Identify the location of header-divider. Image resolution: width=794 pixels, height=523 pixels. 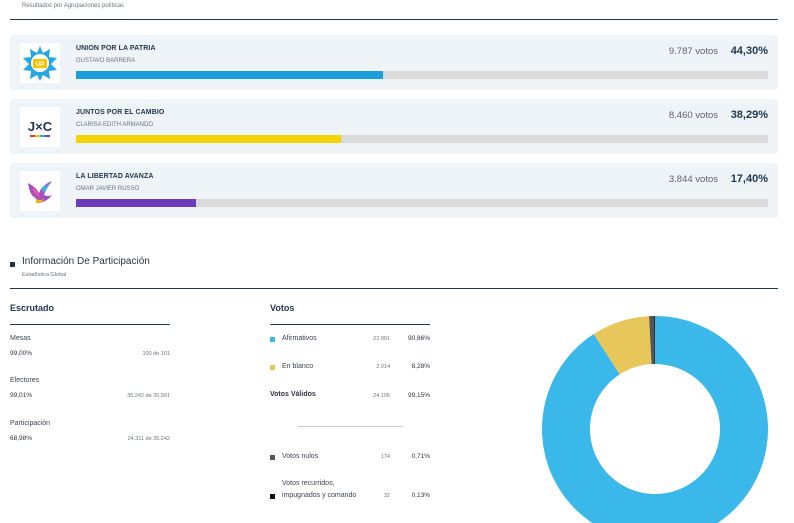
(394, 19).